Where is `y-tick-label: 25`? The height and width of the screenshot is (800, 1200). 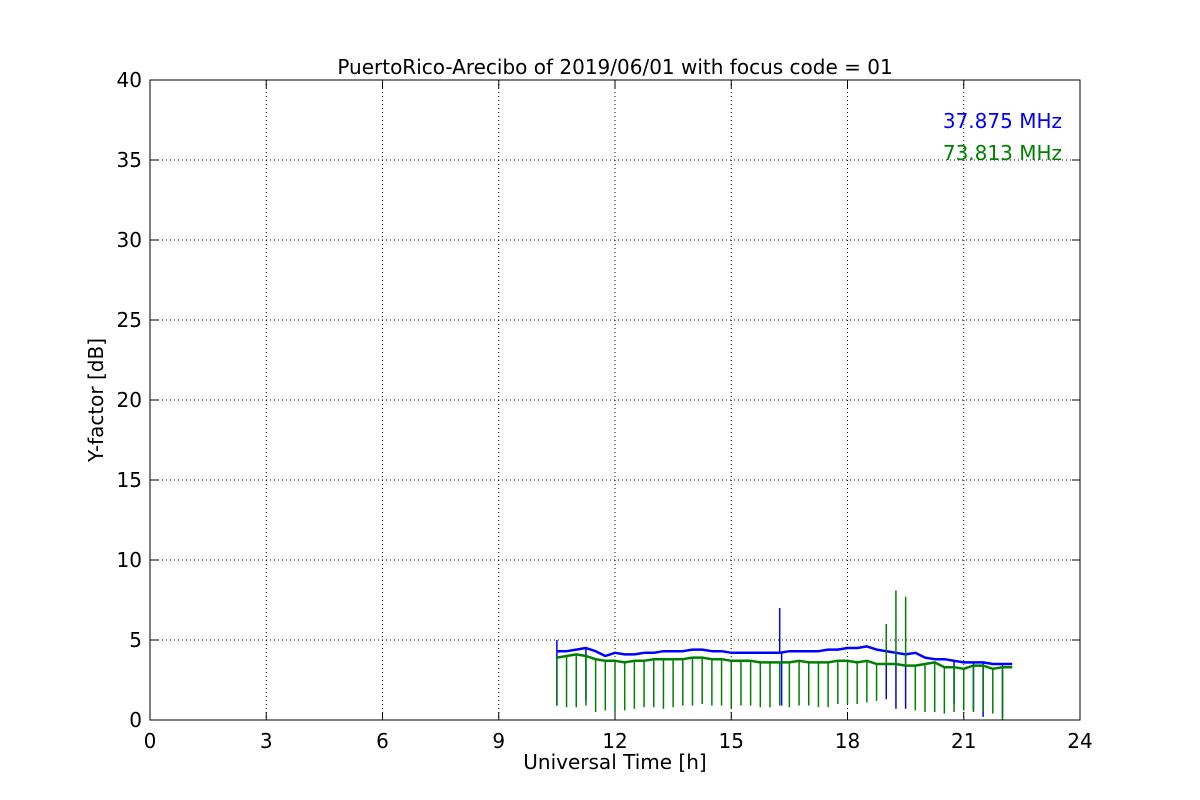
y-tick-label: 25 is located at coordinates (129, 320).